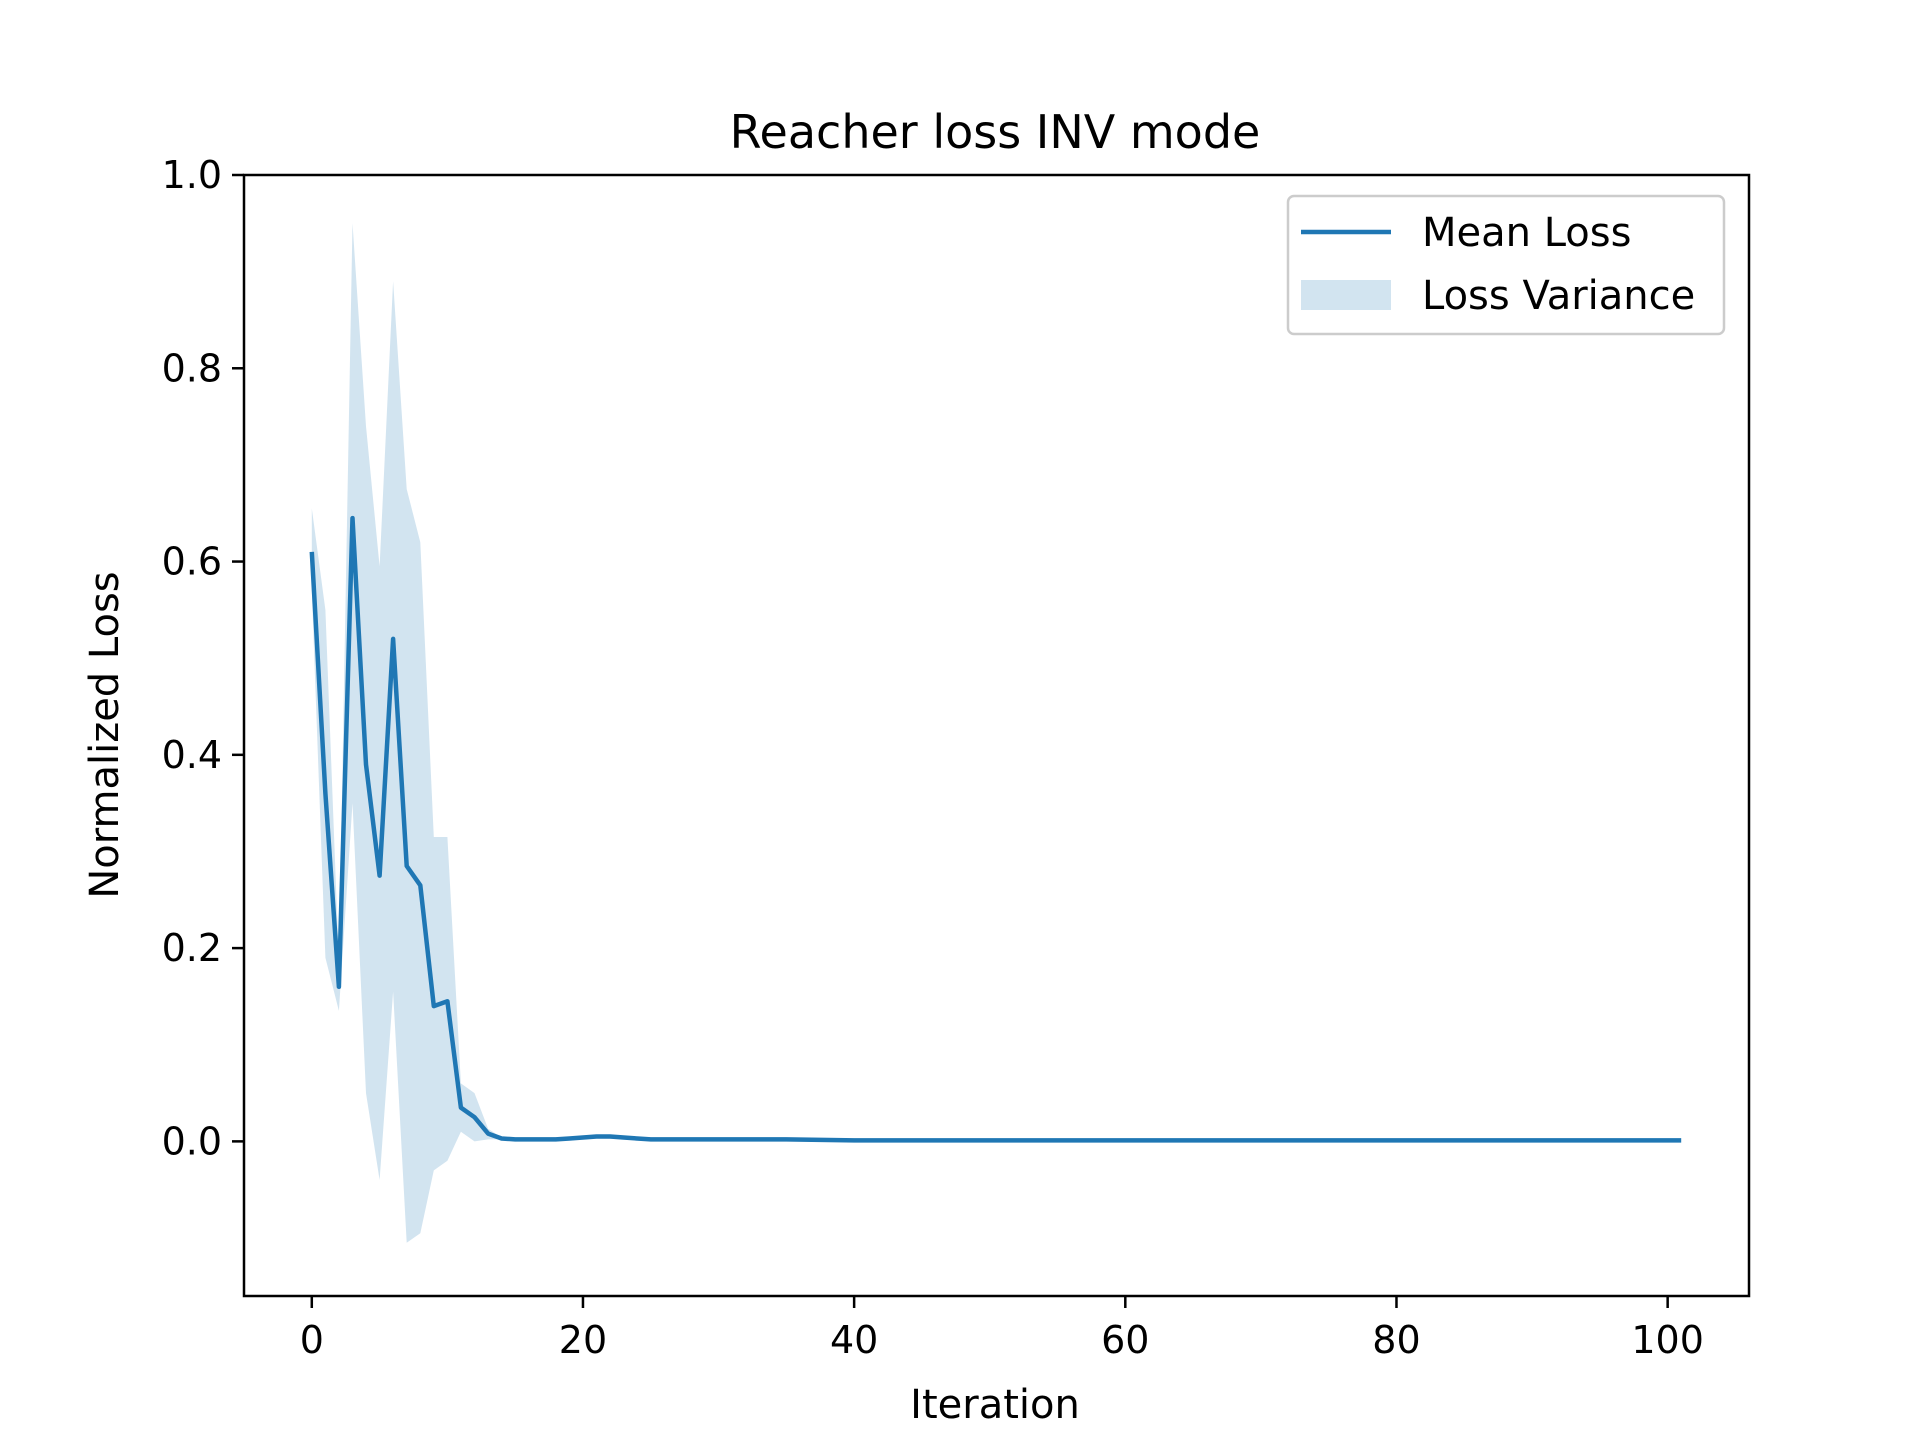 The width and height of the screenshot is (1920, 1444). What do you see at coordinates (1526, 233) in the screenshot?
I see `legend-label-mean-loss: Mean Loss` at bounding box center [1526, 233].